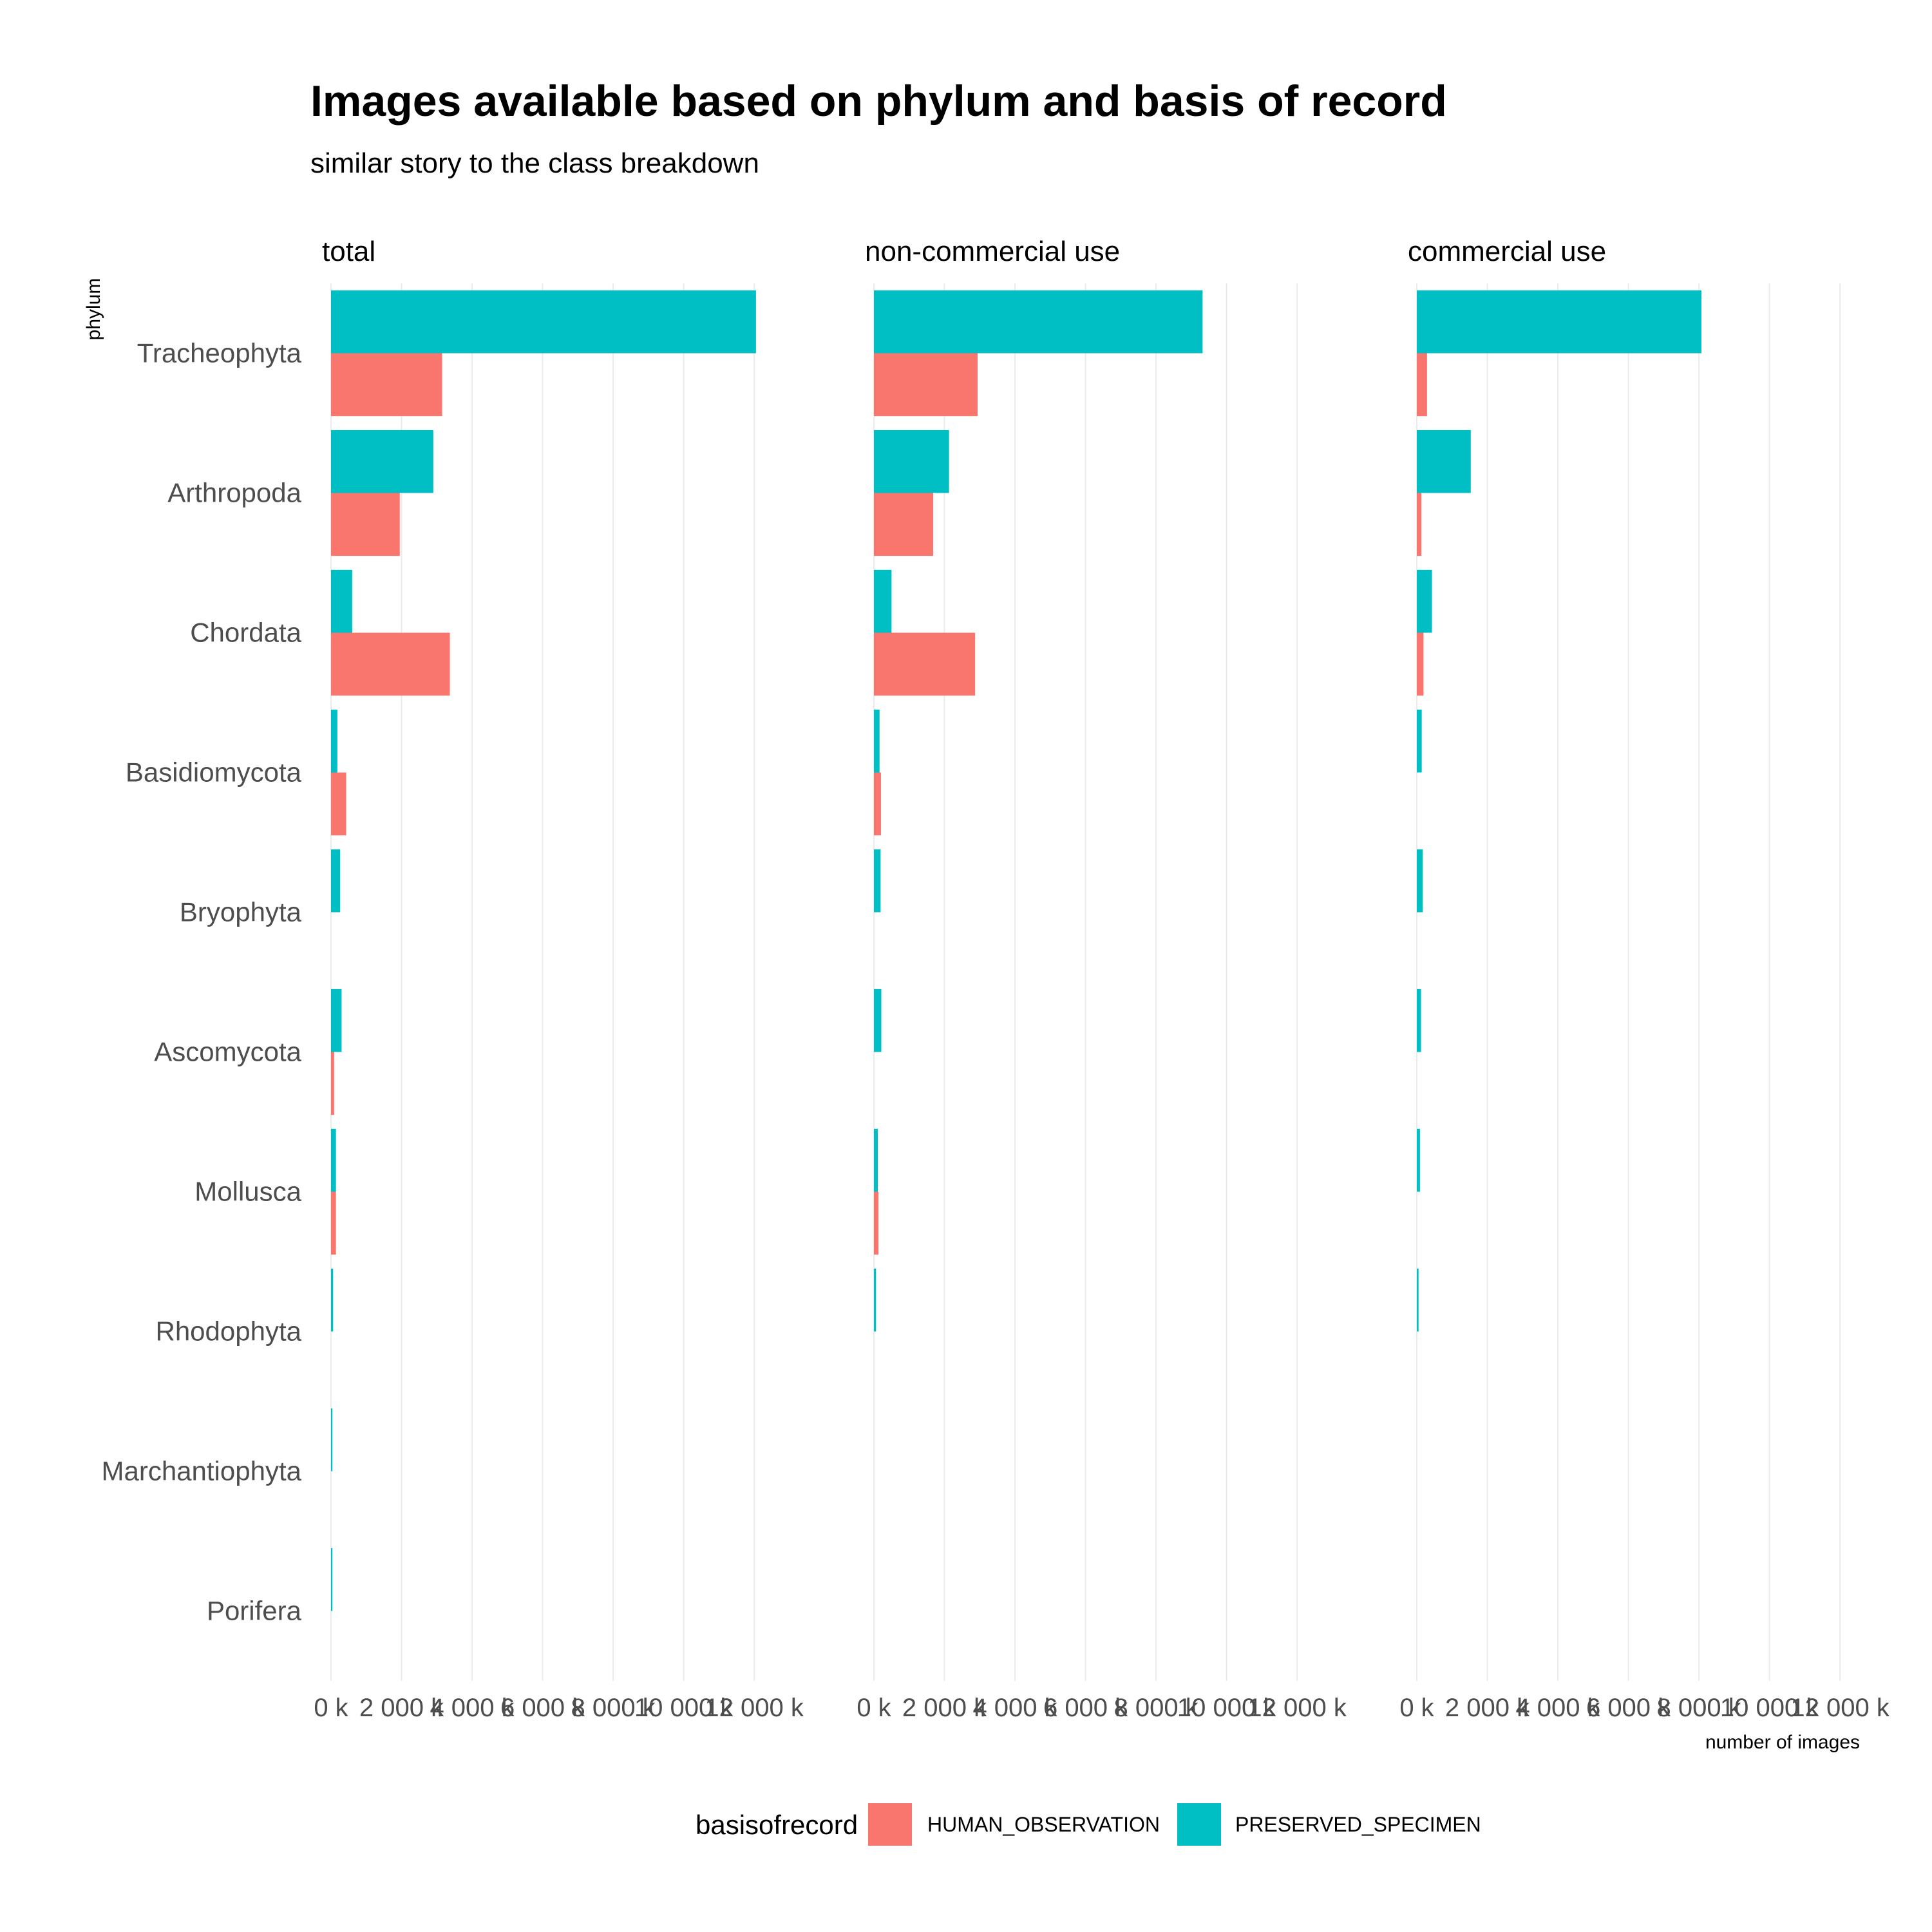 This screenshot has height=1932, width=1932. I want to click on panel-strip-label: total, so click(349, 251).